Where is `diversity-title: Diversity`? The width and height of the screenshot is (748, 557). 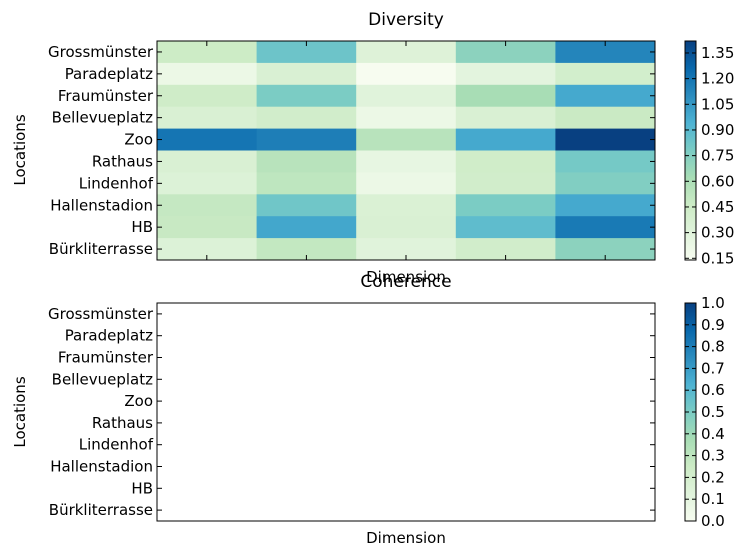 diversity-title: Diversity is located at coordinates (406, 20).